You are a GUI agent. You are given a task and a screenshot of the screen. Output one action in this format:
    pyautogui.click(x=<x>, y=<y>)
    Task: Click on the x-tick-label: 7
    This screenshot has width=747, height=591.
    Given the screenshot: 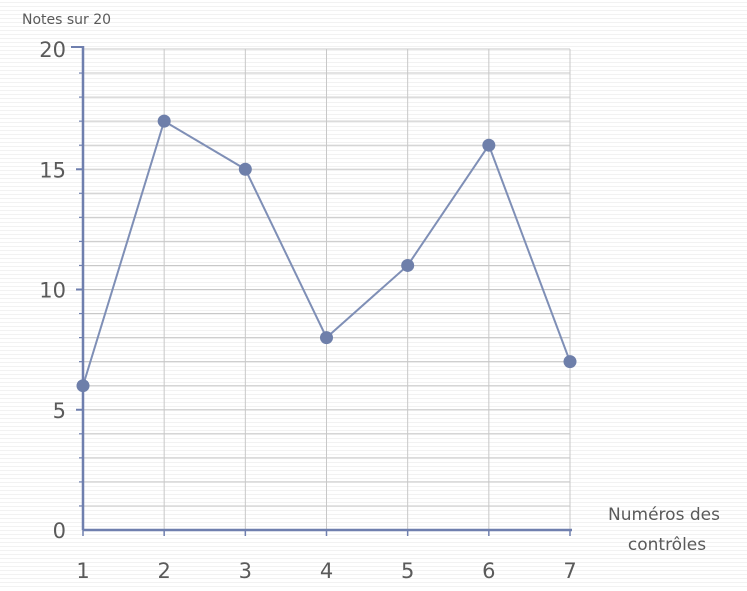 What is the action you would take?
    pyautogui.click(x=569, y=571)
    